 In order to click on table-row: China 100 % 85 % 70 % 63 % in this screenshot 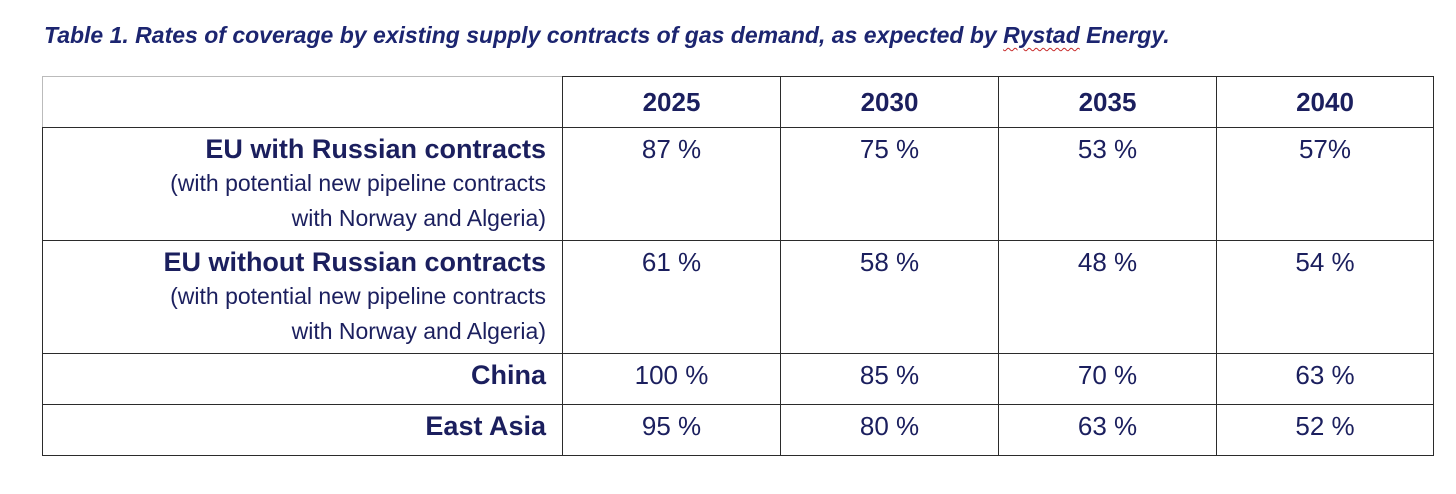, I will do `click(738, 379)`.